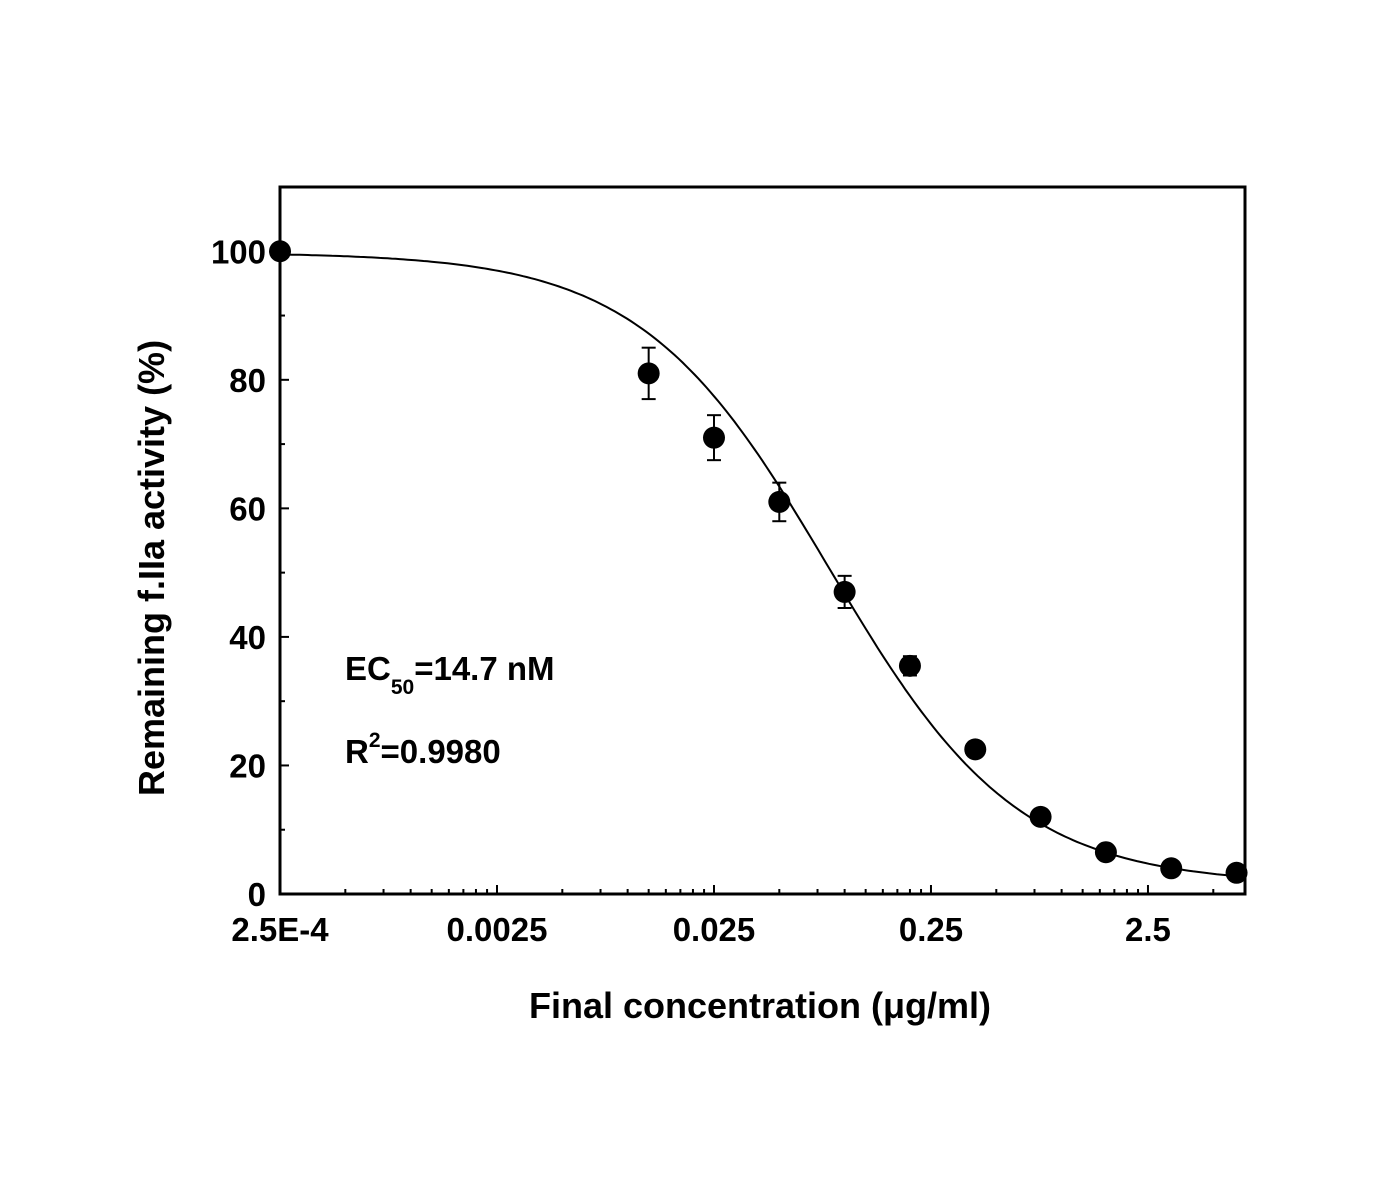 Image resolution: width=1400 pixels, height=1192 pixels. Describe the element at coordinates (760, 1005) in the screenshot. I see `x-axis-title: Final concentration (μg/ml)` at that location.